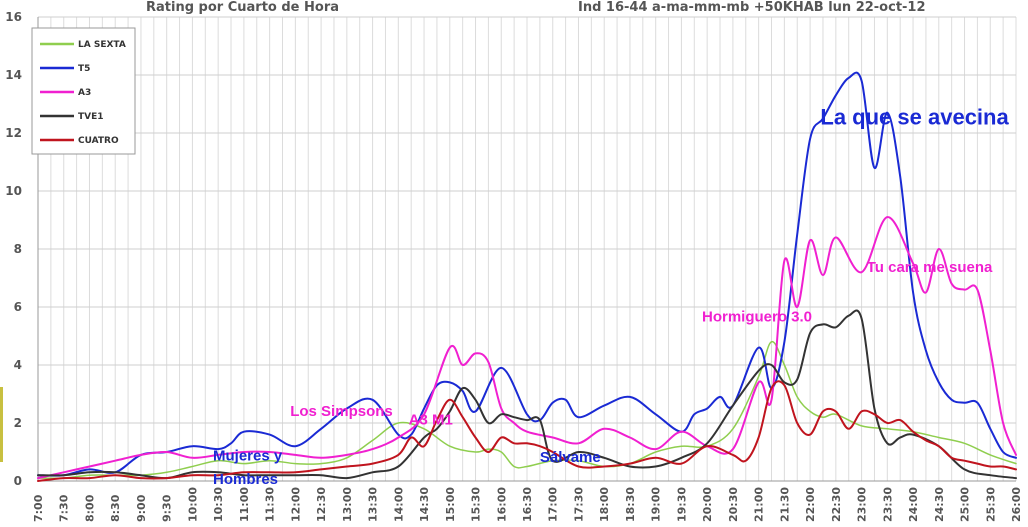  What do you see at coordinates (431, 419) in the screenshot?
I see `annotation-label: A3 M1` at bounding box center [431, 419].